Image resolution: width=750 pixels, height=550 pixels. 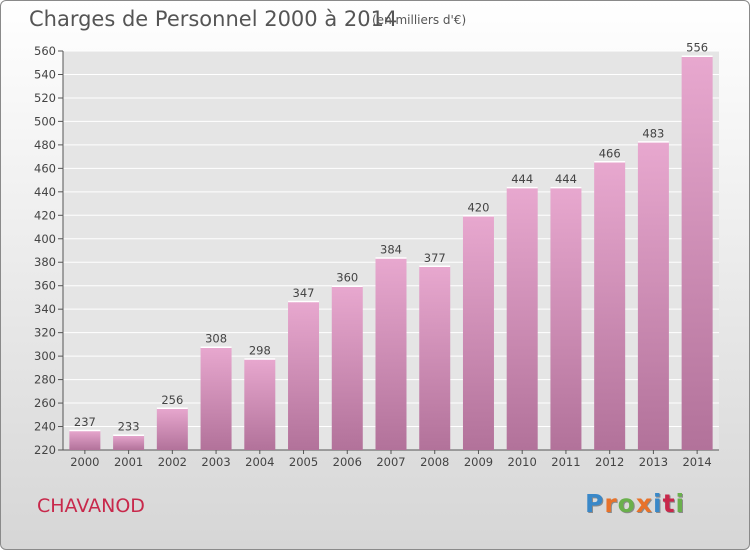 What do you see at coordinates (260, 350) in the screenshot?
I see `data-label: 298` at bounding box center [260, 350].